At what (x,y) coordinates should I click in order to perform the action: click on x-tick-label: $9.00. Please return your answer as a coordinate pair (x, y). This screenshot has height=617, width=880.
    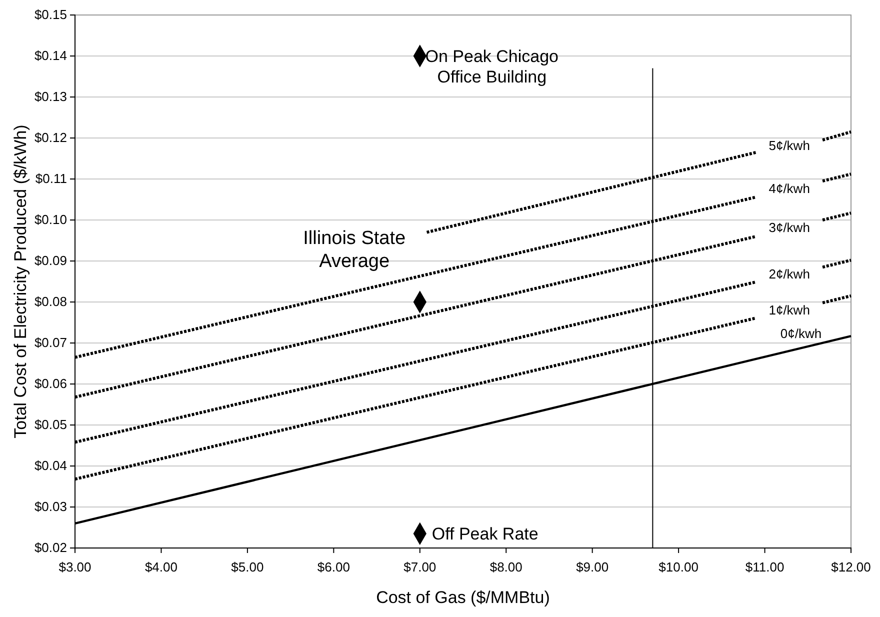
    Looking at the image, I should click on (592, 567).